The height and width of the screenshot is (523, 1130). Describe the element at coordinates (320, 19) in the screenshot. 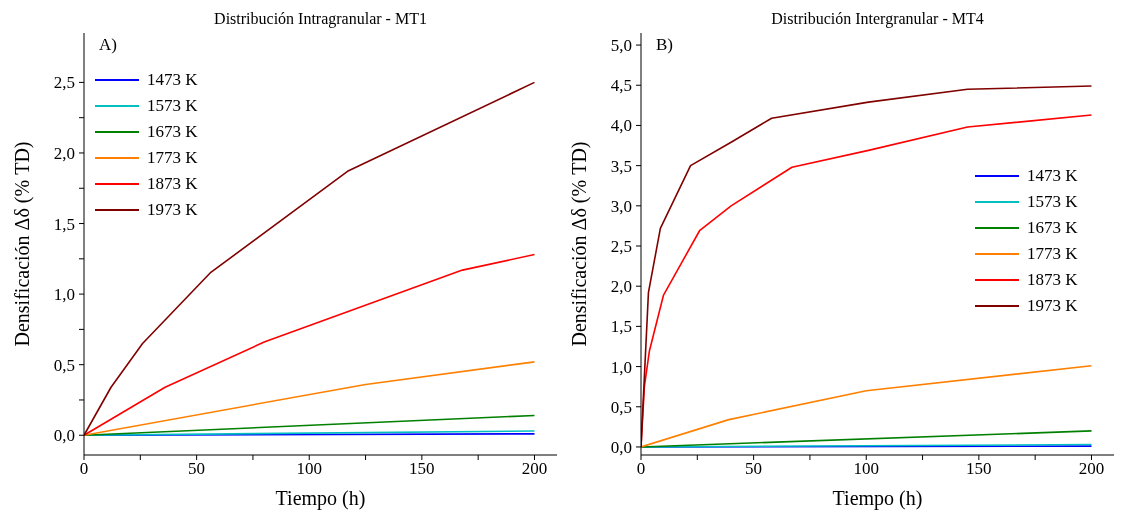

I see `chart-title: Distribución Intragranular - MT1` at that location.